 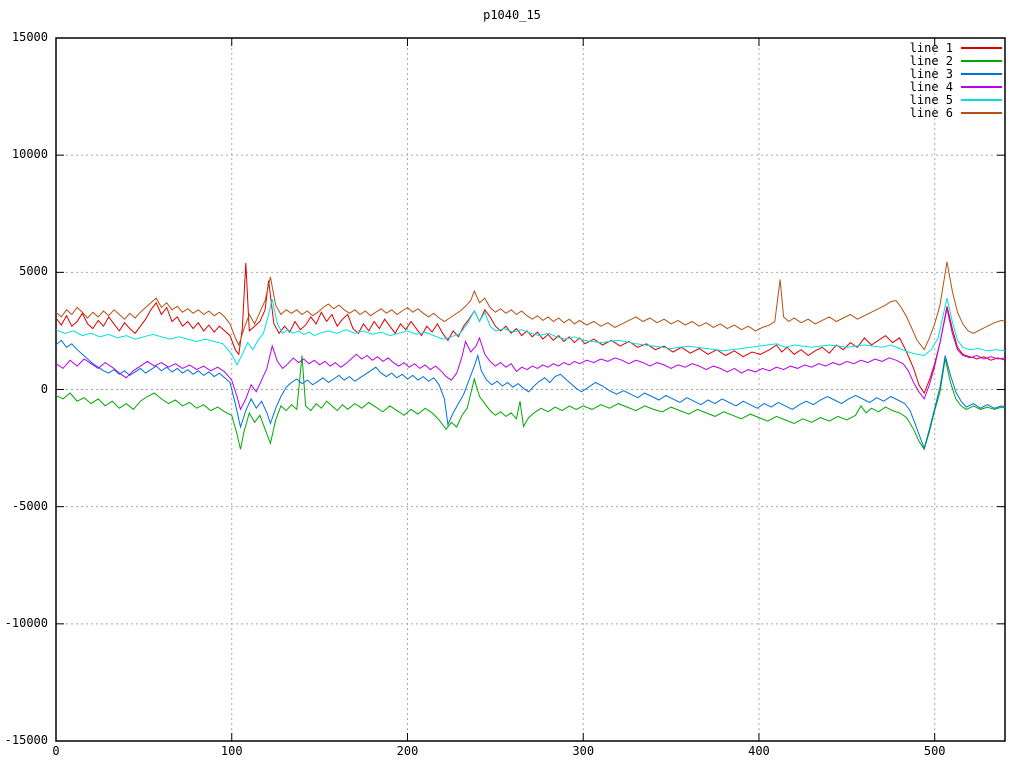 What do you see at coordinates (512, 15) in the screenshot?
I see `chart-title: p1040_15` at bounding box center [512, 15].